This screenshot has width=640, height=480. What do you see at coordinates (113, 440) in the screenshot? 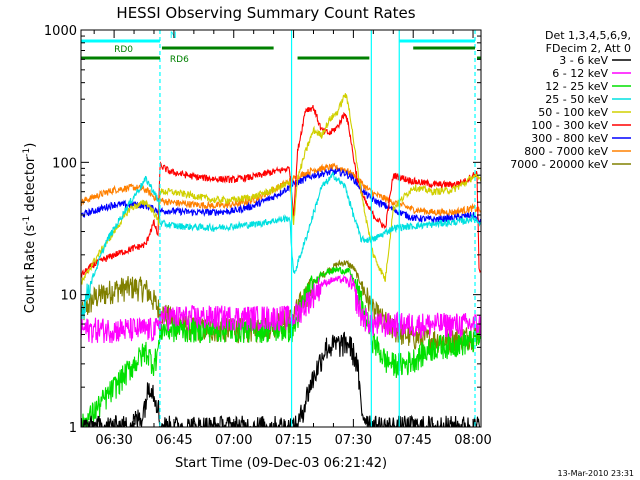
I see `x-tick-label: 06:30` at bounding box center [113, 440].